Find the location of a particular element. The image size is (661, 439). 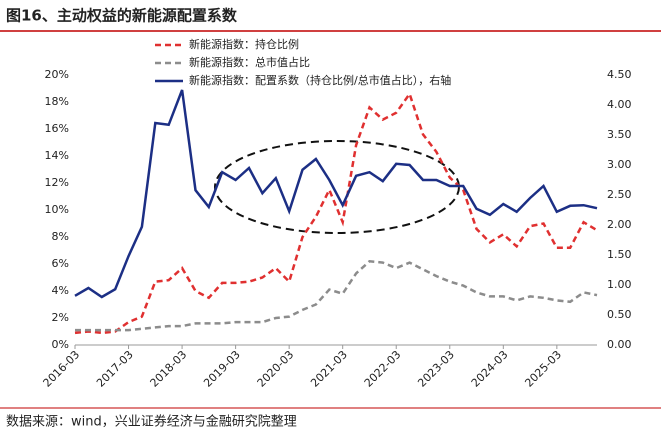

y2-tick-label: 4.00 is located at coordinates (619, 104).